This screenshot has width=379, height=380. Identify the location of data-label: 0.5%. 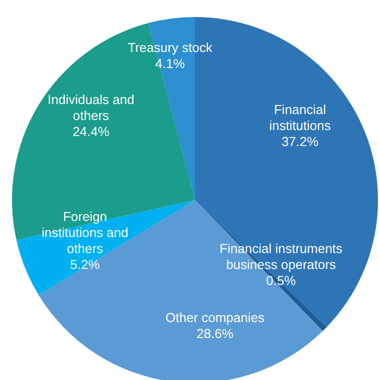
(281, 280).